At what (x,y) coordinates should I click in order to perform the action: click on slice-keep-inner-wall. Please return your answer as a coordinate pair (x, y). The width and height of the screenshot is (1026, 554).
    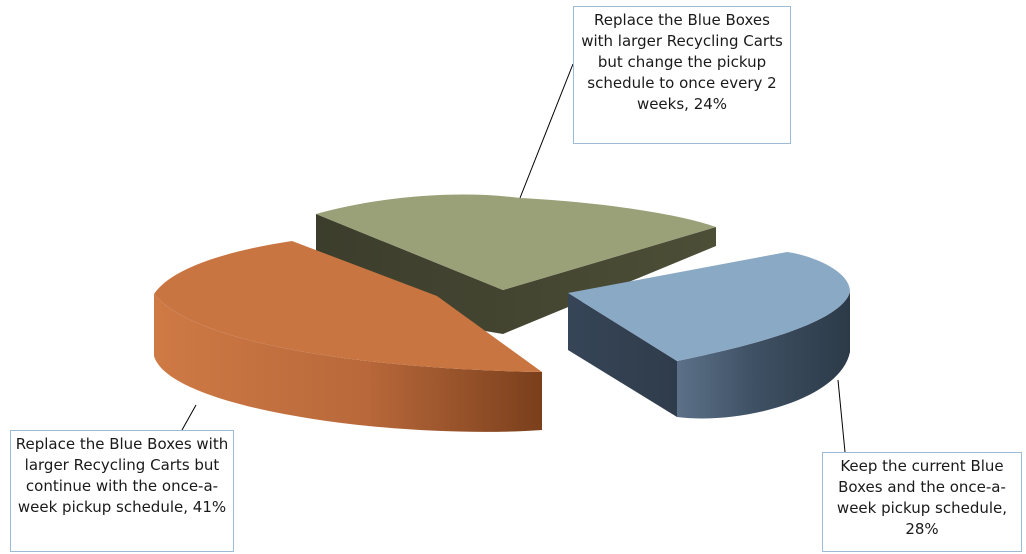
    Looking at the image, I should click on (622, 355).